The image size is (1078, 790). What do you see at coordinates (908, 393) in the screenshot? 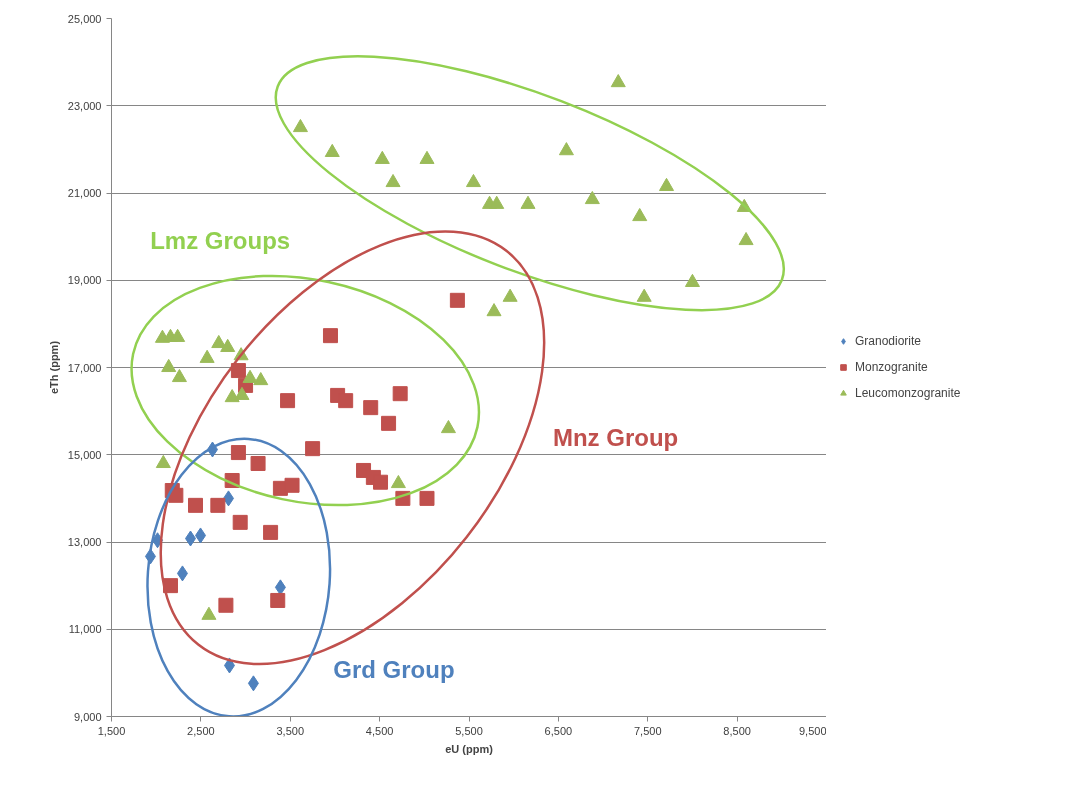
I see `legend-label: Leucomonzogranite` at bounding box center [908, 393].